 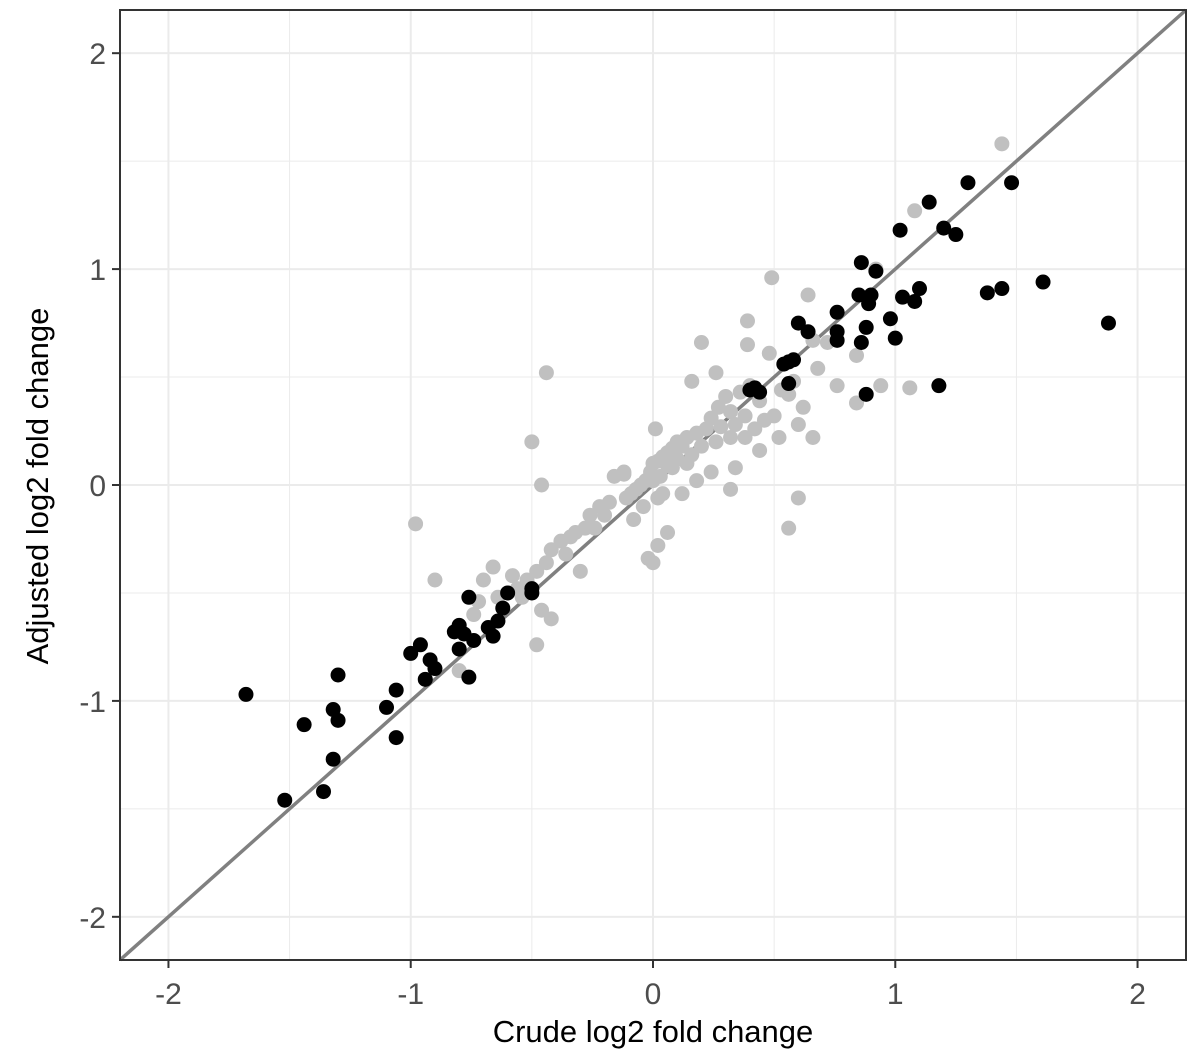 I want to click on y-tick-label: 1, so click(x=97, y=270).